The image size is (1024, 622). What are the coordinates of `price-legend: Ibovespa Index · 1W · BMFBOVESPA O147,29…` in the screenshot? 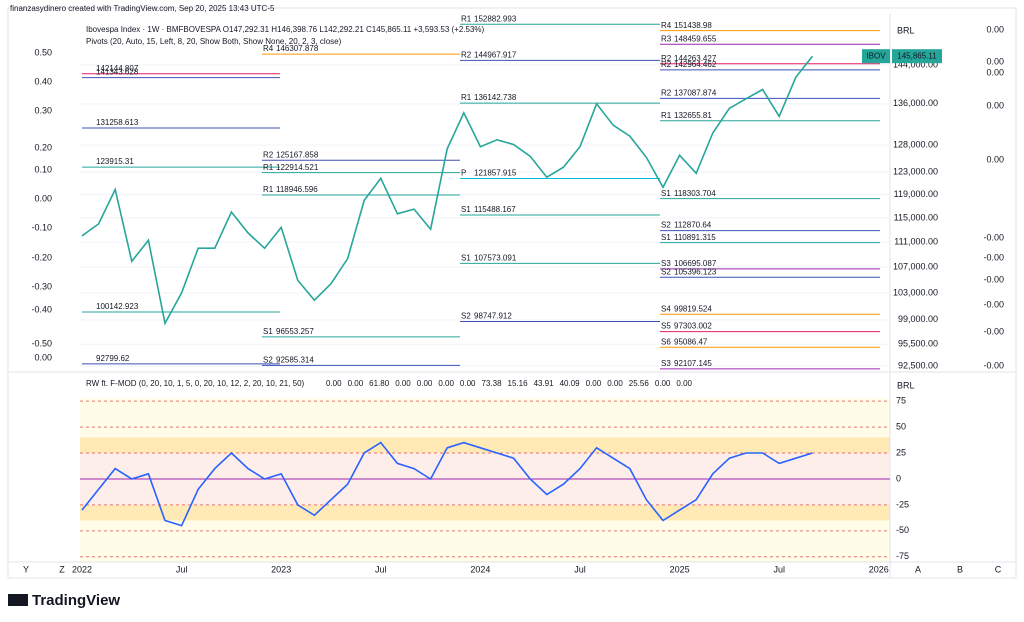 It's located at (285, 29).